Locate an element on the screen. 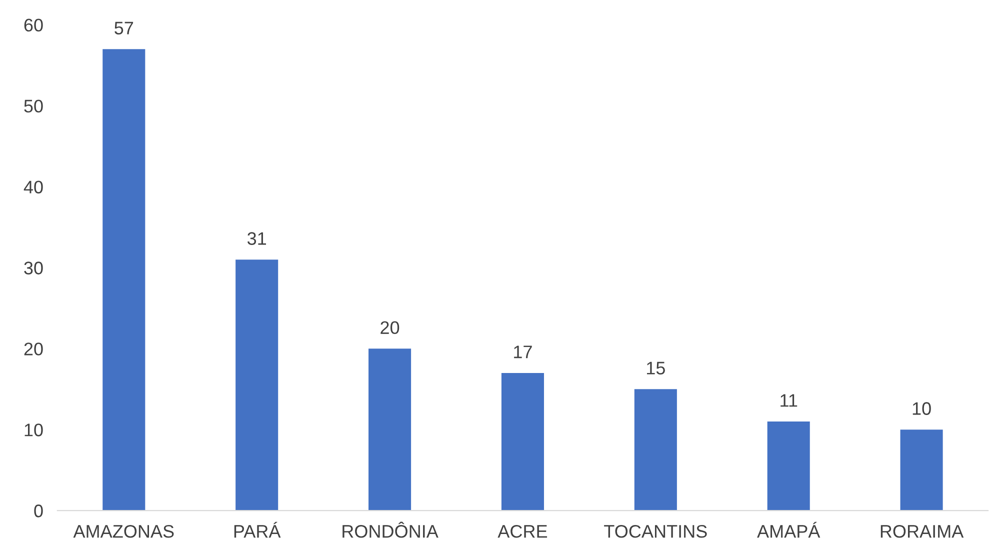  x-tick-label: AMAZONAS is located at coordinates (123, 531).